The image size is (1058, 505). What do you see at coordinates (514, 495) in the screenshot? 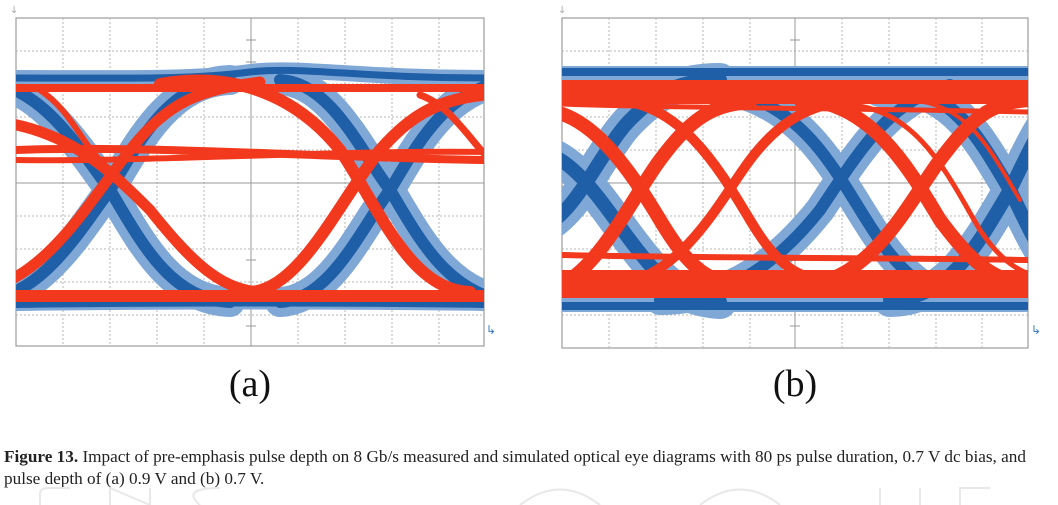
I see `publisher-watermark` at bounding box center [514, 495].